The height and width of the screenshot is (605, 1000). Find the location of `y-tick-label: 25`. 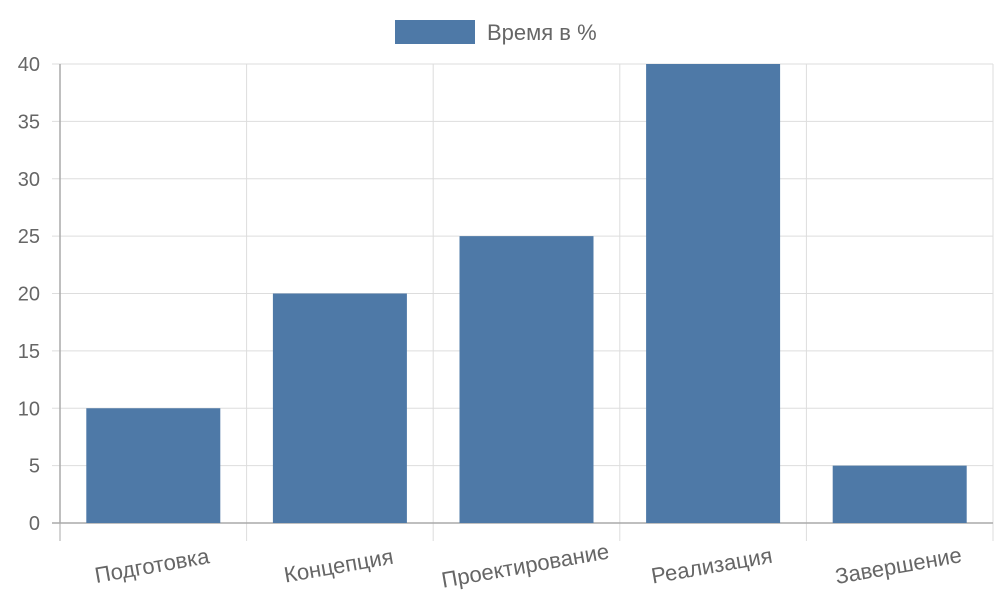

y-tick-label: 25 is located at coordinates (29, 237).